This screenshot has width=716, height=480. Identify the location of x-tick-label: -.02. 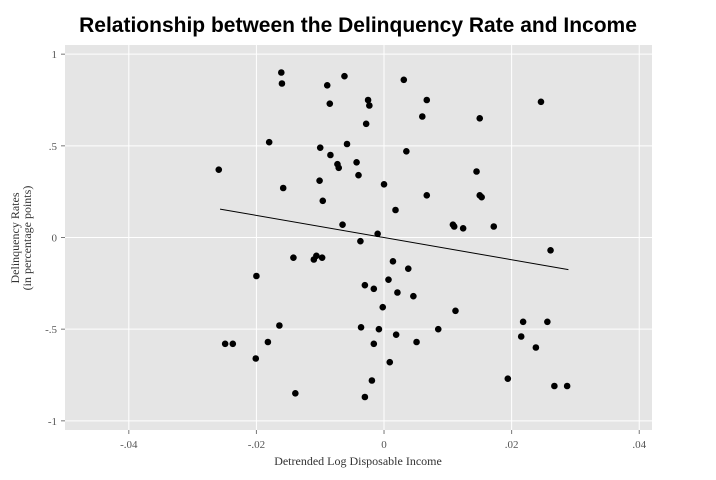
(256, 445).